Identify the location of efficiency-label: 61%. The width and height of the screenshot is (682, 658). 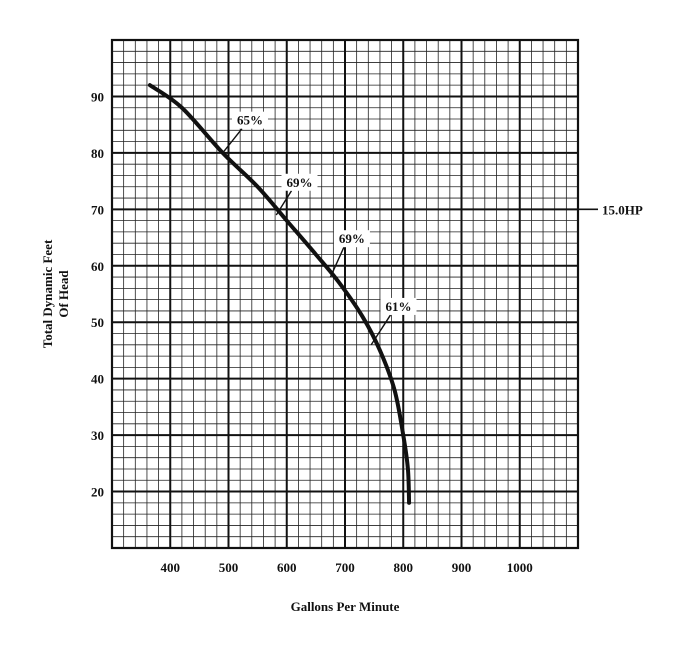
(399, 306).